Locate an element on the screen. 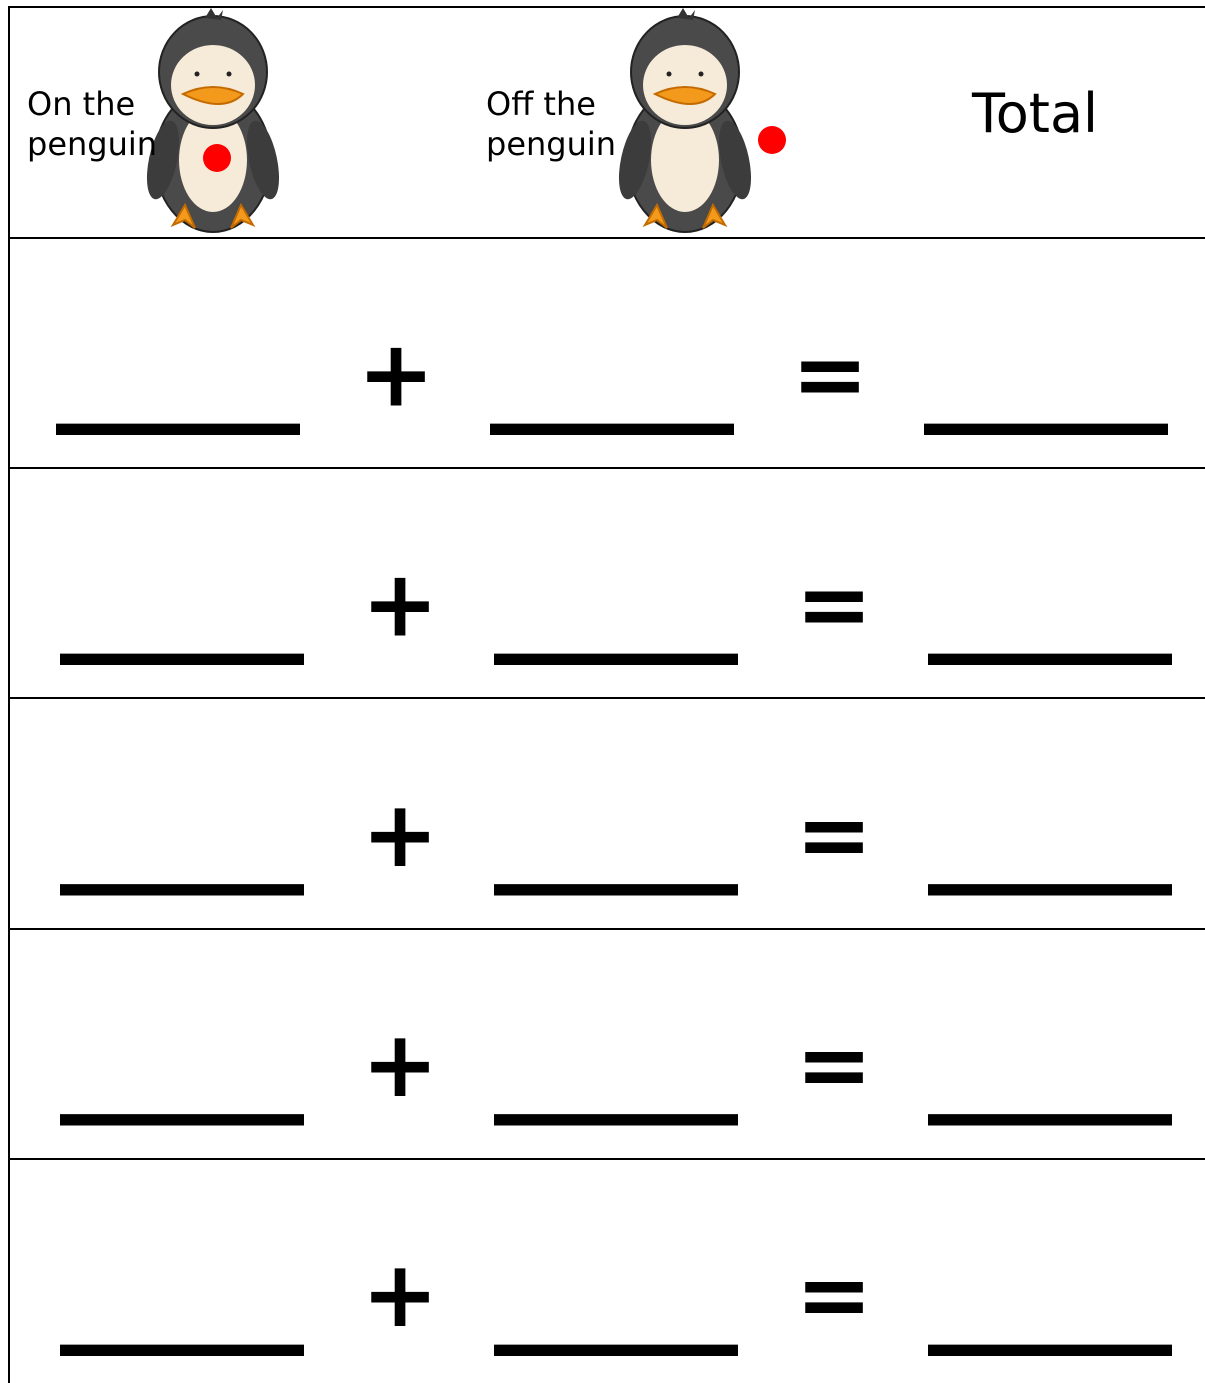 This screenshot has width=1205, height=1383. on-label: penguin is located at coordinates (92, 144).